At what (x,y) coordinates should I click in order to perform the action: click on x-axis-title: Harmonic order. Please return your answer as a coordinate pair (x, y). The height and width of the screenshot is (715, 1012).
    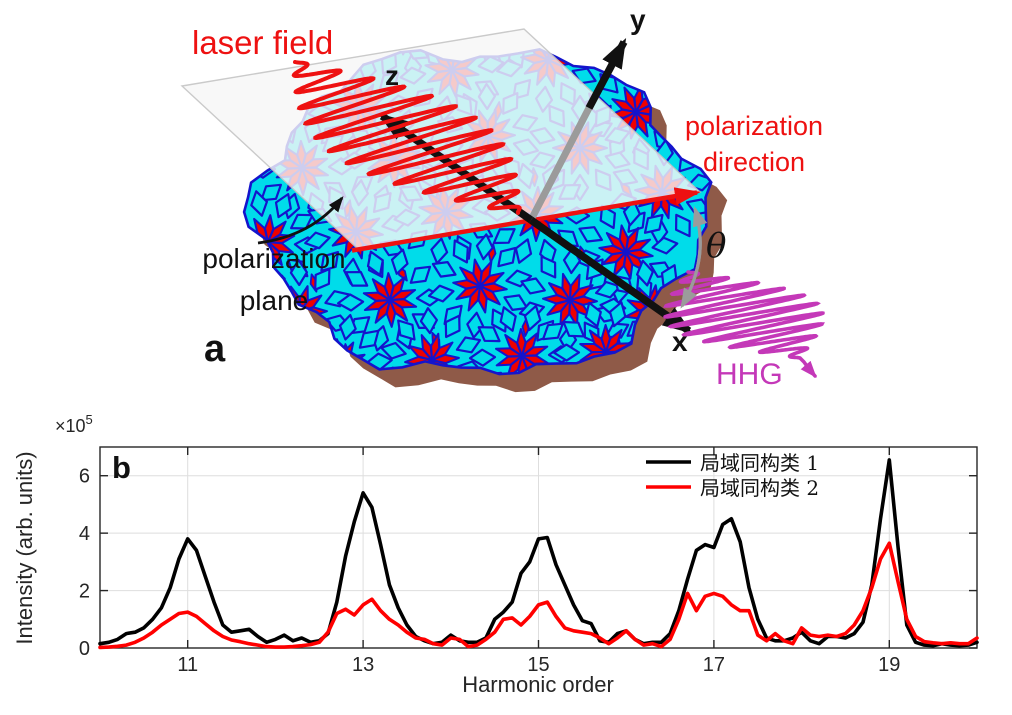
    Looking at the image, I should click on (538, 684).